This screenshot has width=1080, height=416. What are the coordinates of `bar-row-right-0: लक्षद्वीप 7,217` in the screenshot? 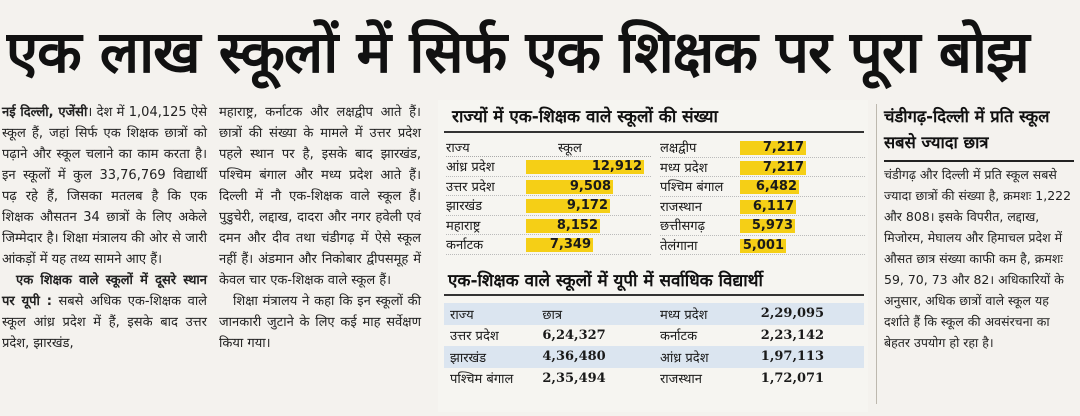 It's located at (762, 148).